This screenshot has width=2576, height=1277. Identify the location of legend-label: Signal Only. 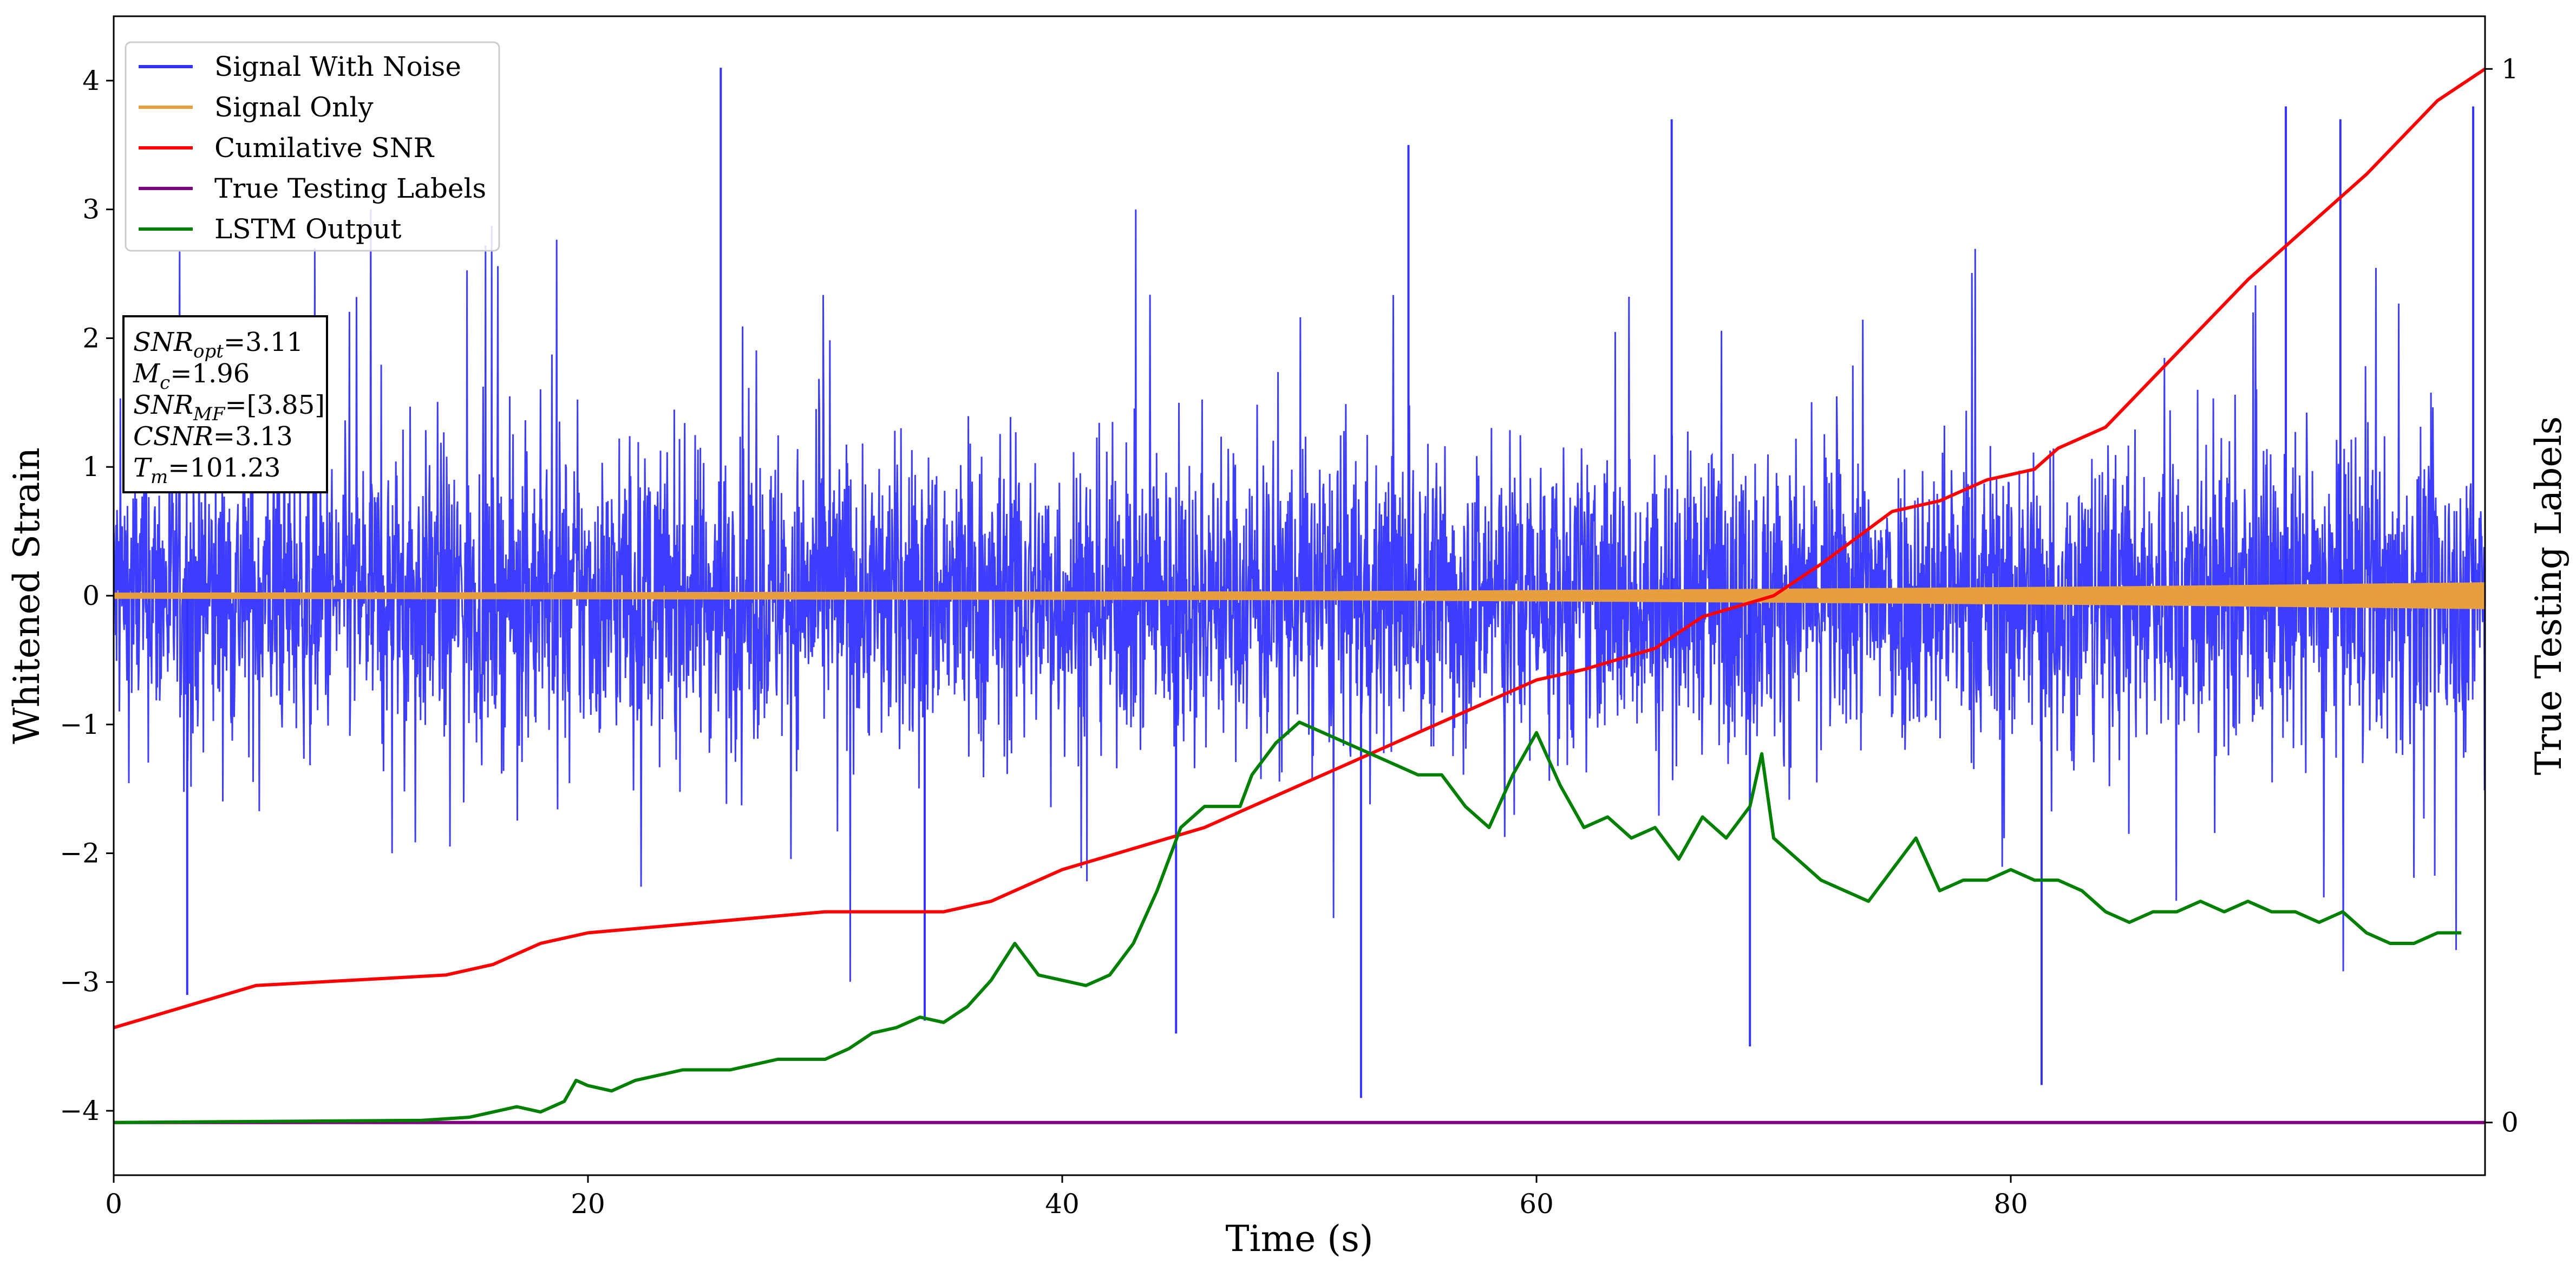
(294, 107).